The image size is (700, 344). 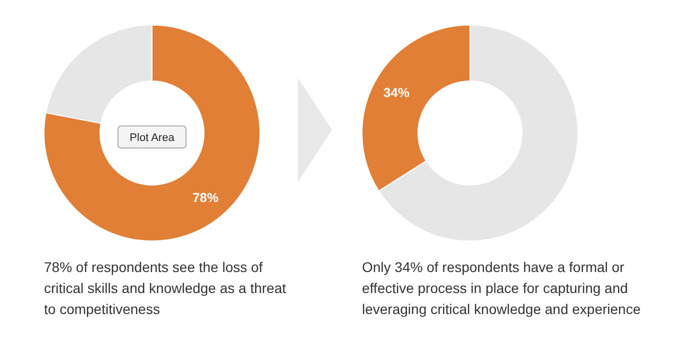 What do you see at coordinates (501, 288) in the screenshot?
I see `text: Only 34% of respondents have a formal or effective process in place for capturing and leveraging critical knowledge and experience` at bounding box center [501, 288].